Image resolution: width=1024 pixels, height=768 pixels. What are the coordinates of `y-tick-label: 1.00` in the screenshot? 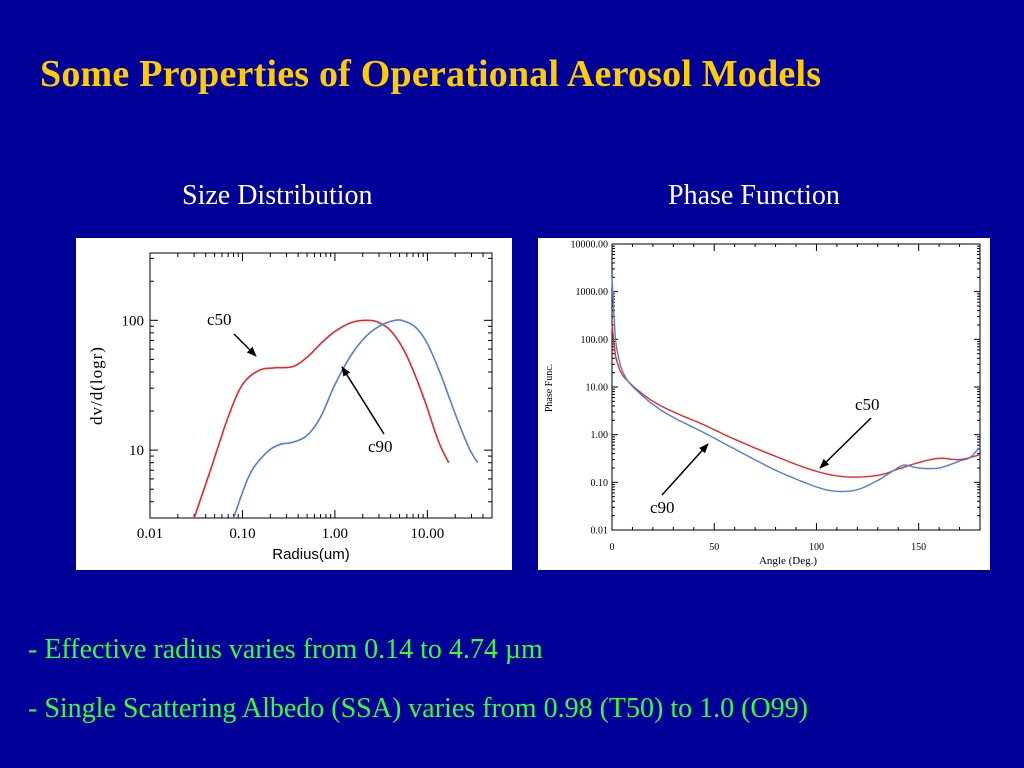 It's located at (600, 435).